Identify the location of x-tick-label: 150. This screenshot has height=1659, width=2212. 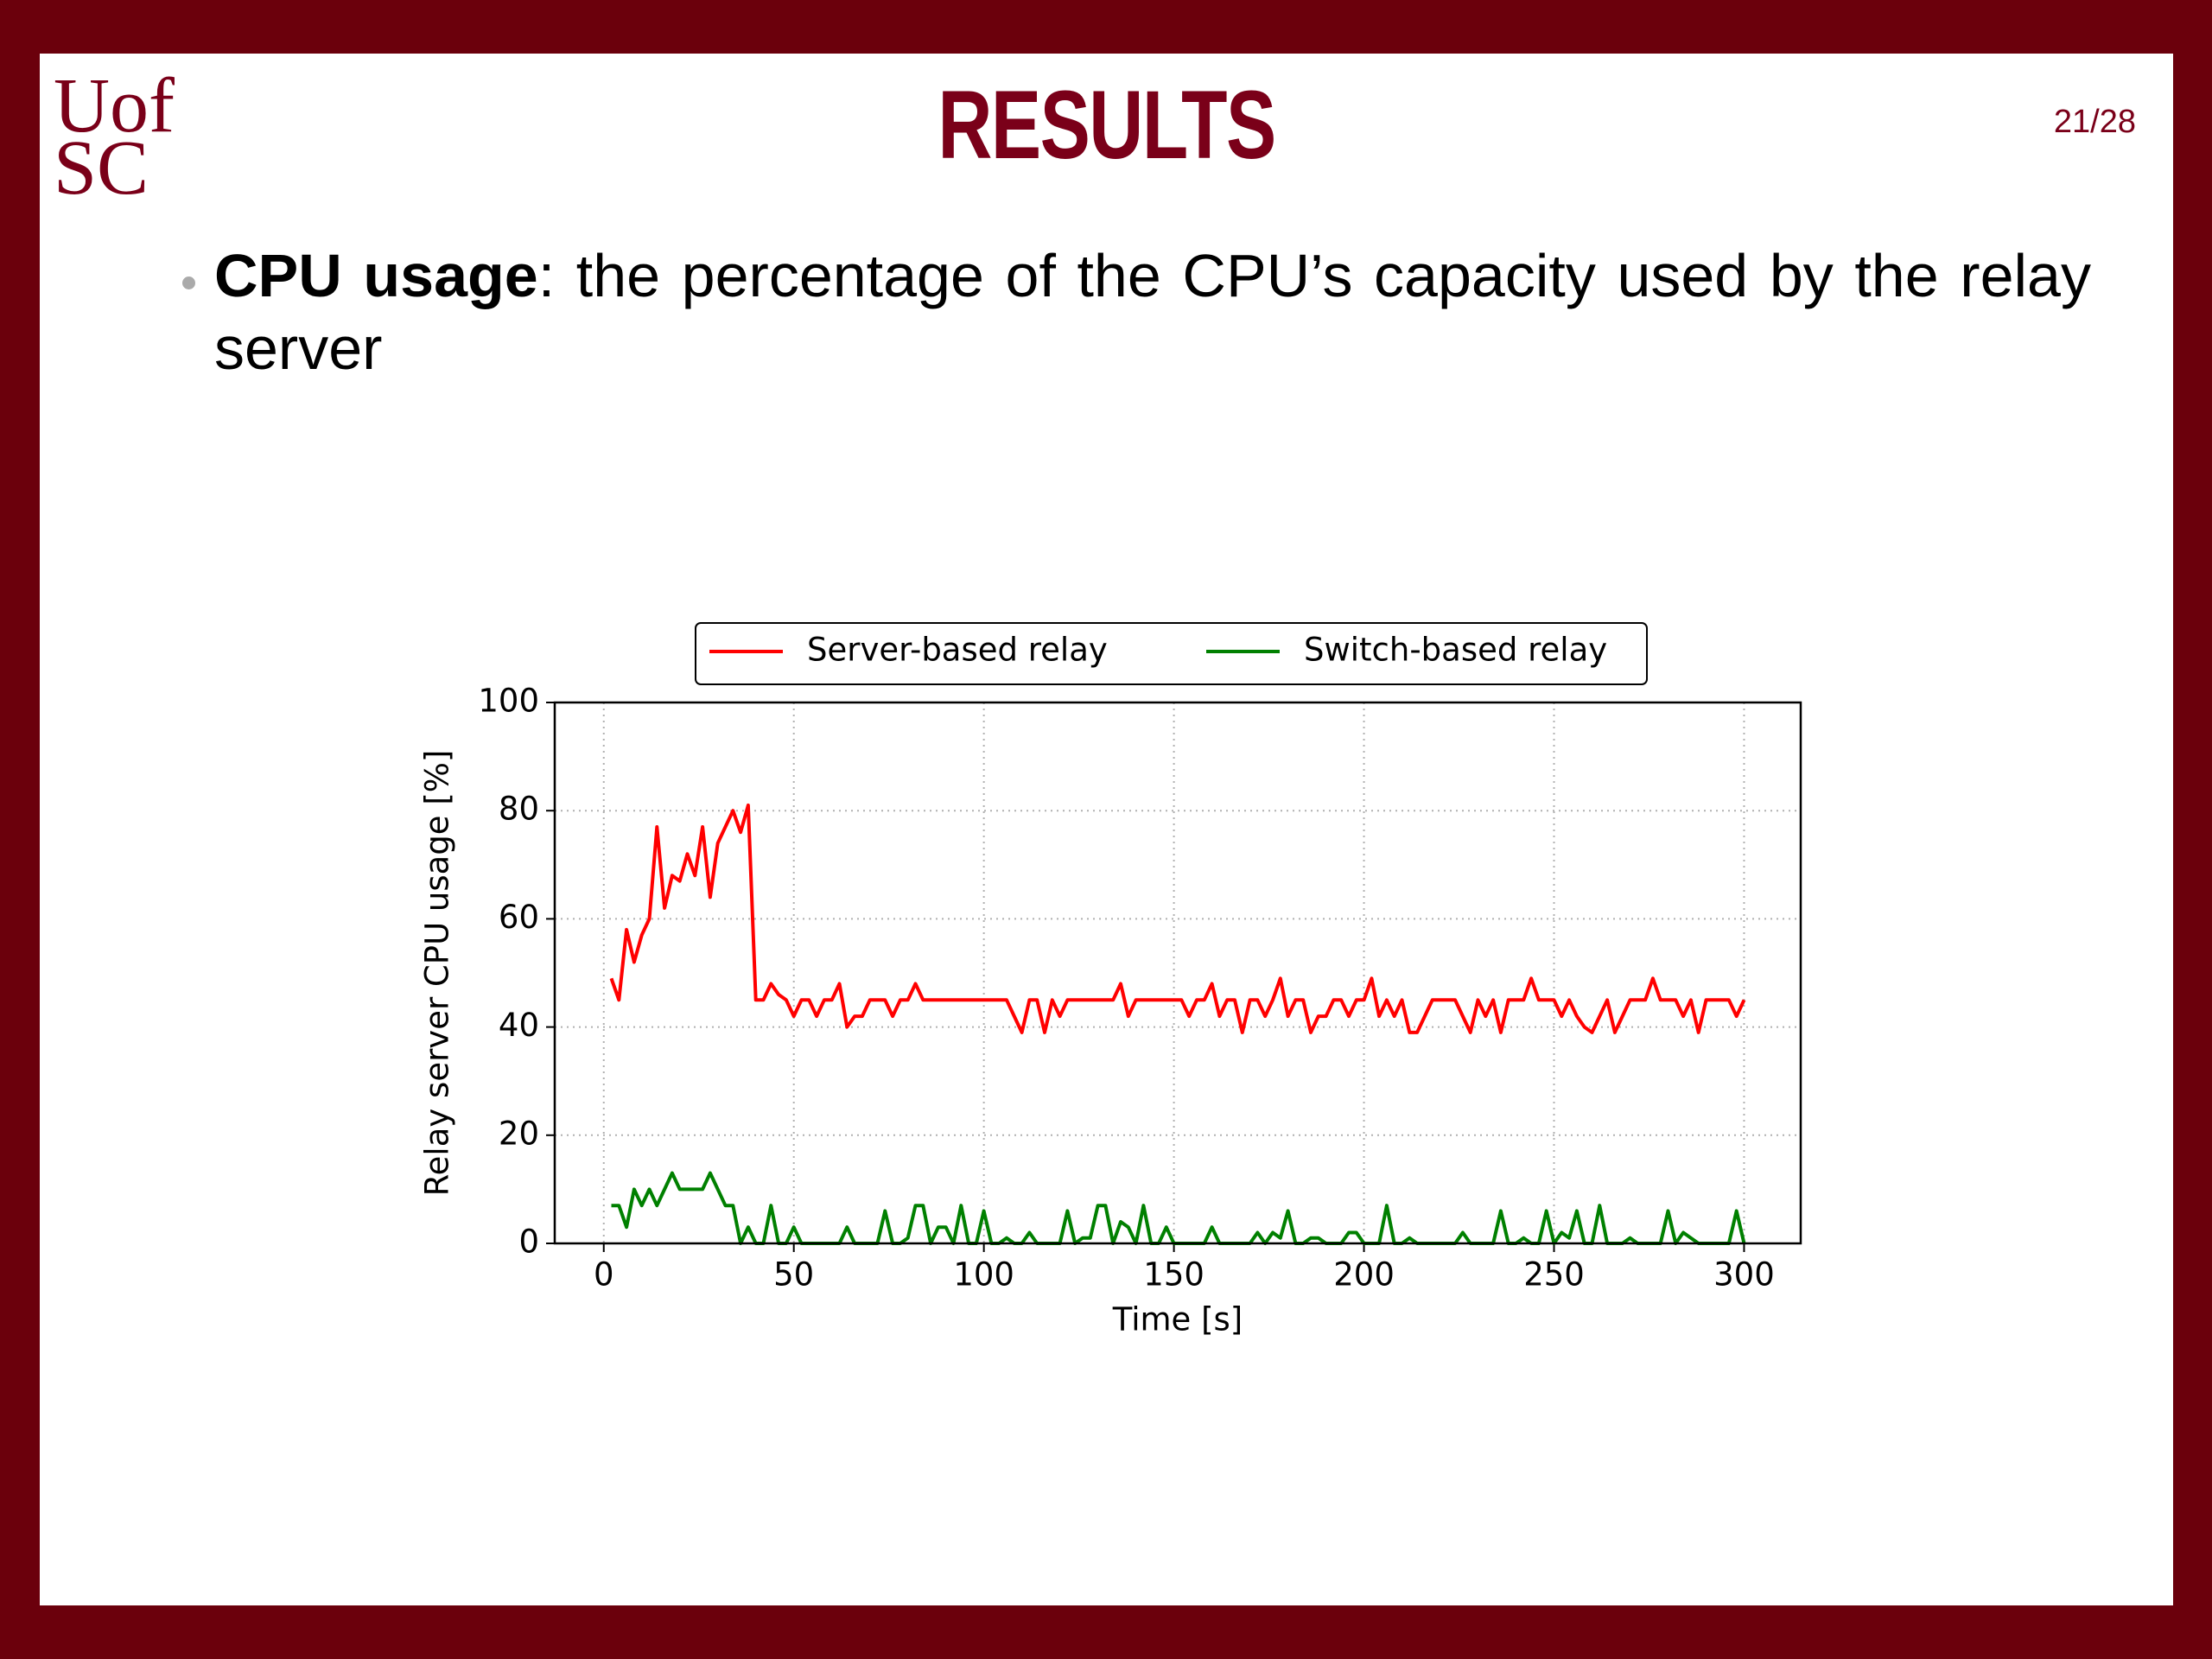
(1174, 1275).